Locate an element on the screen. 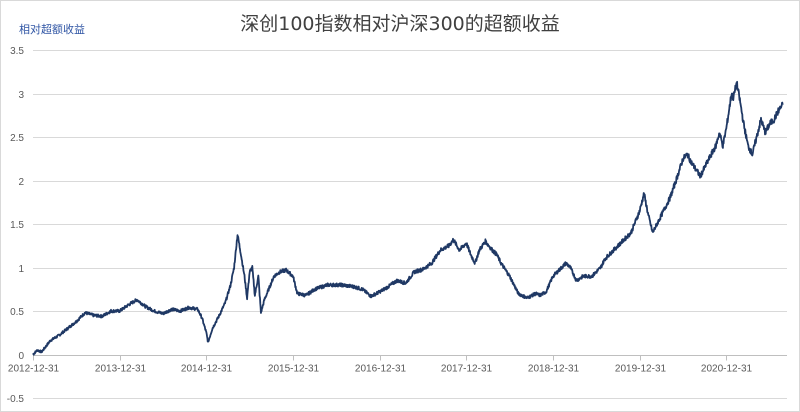  y-tick-label: 1.5 is located at coordinates (17, 225).